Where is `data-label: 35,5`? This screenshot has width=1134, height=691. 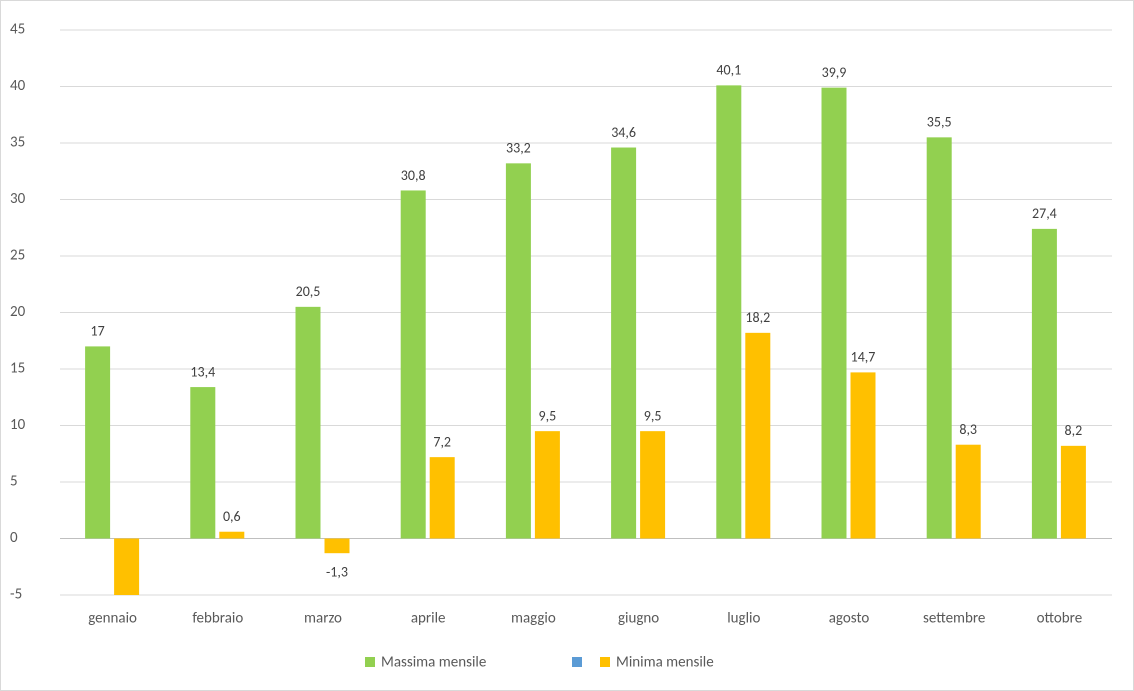 data-label: 35,5 is located at coordinates (939, 122).